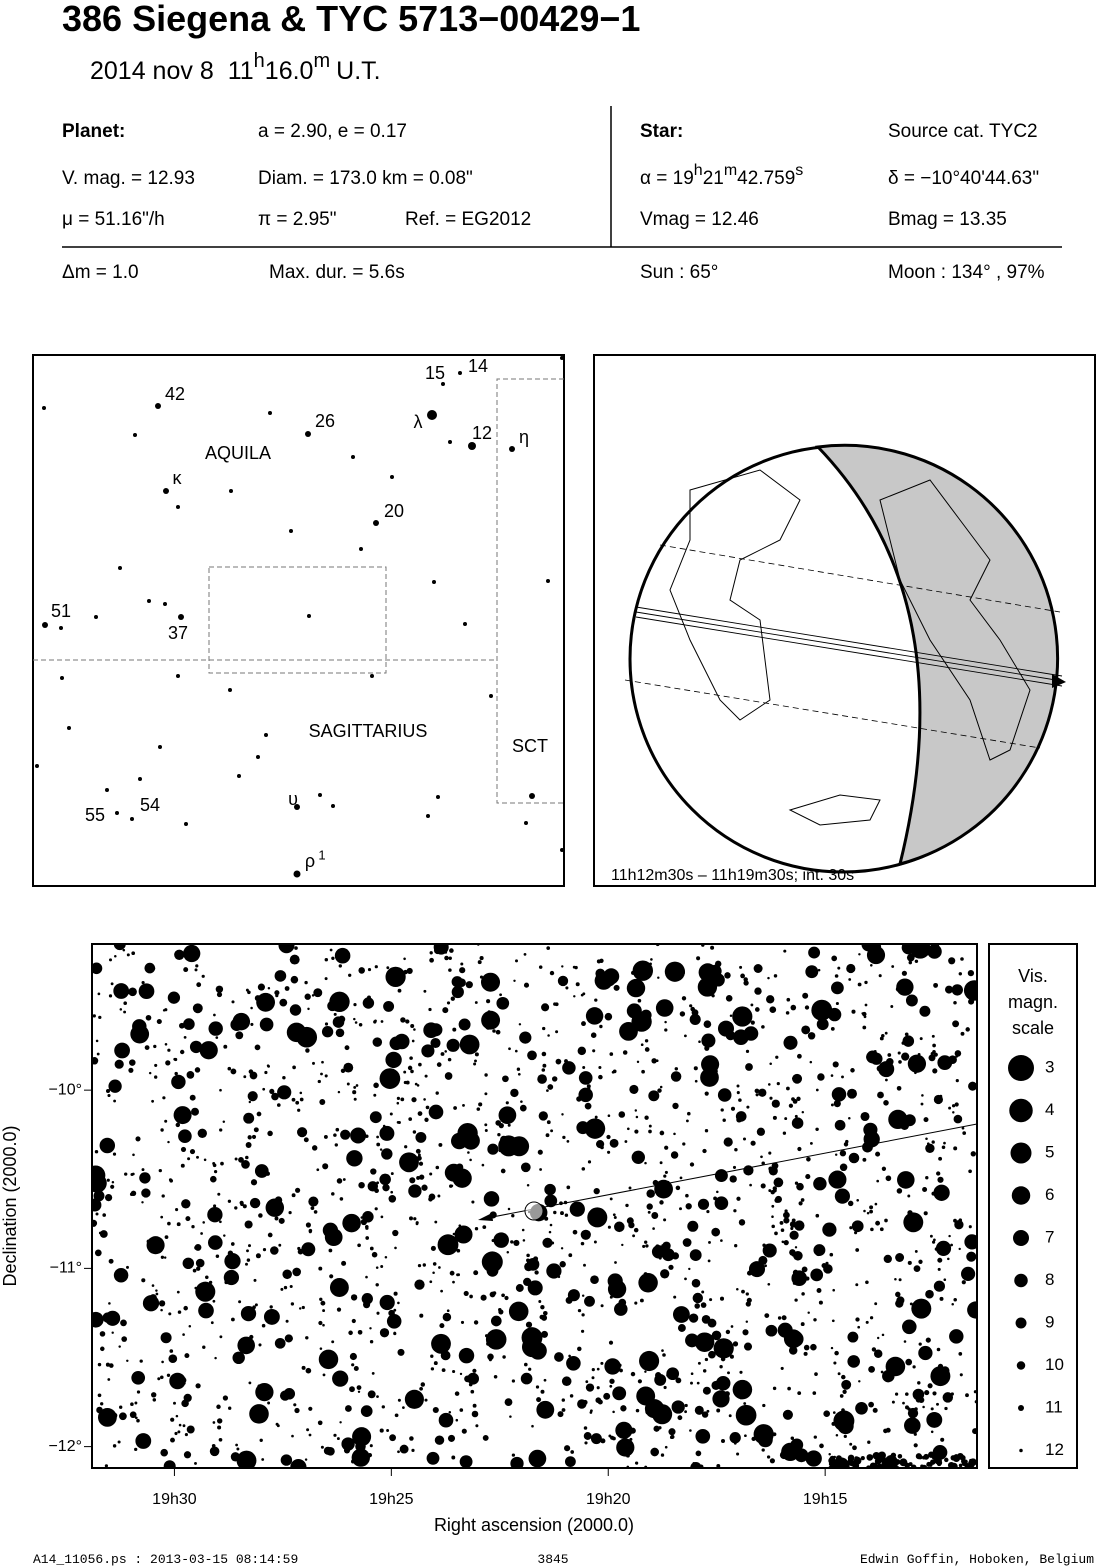 The image size is (1096, 1568). What do you see at coordinates (1049, 1321) in the screenshot?
I see `legend-label: 9` at bounding box center [1049, 1321].